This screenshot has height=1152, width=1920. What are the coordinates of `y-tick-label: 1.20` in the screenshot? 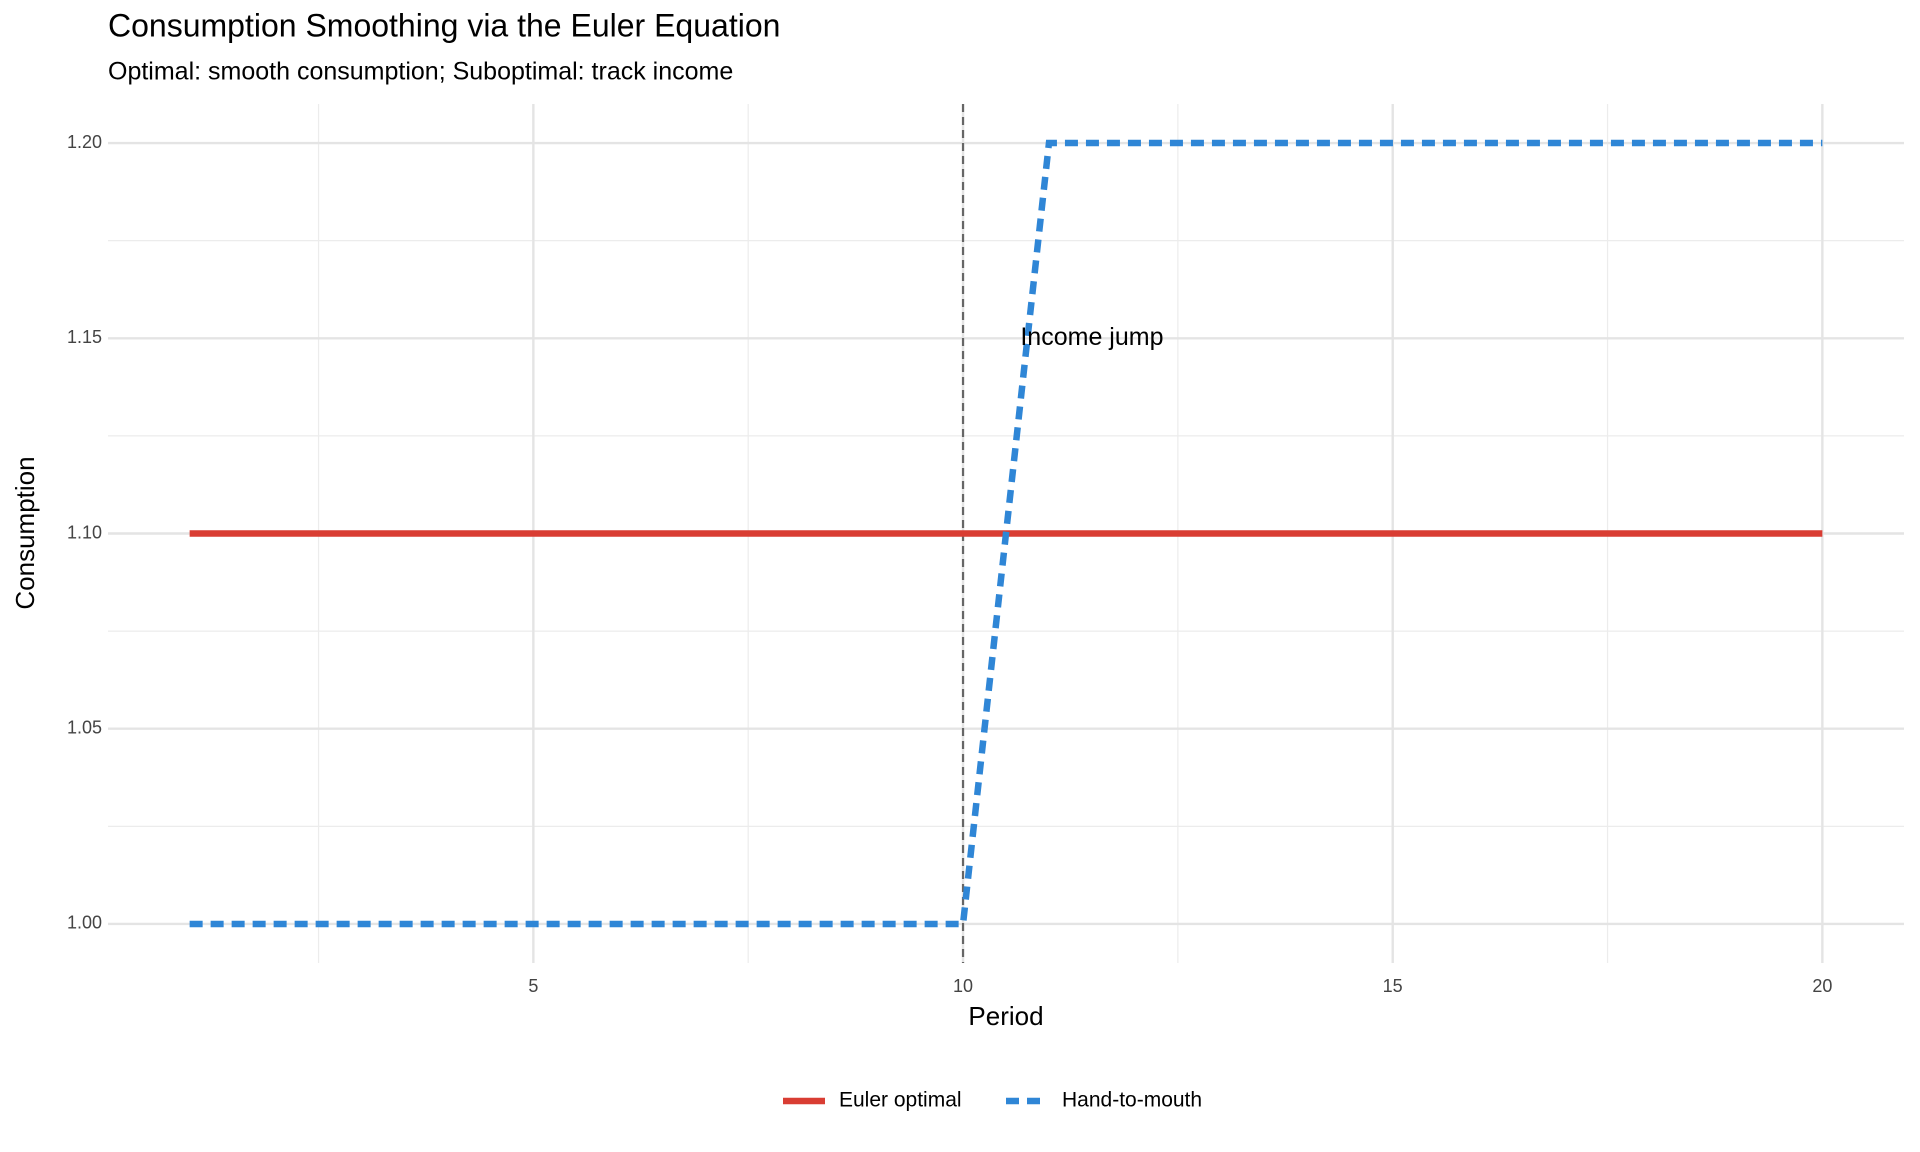 It's located at (84, 142).